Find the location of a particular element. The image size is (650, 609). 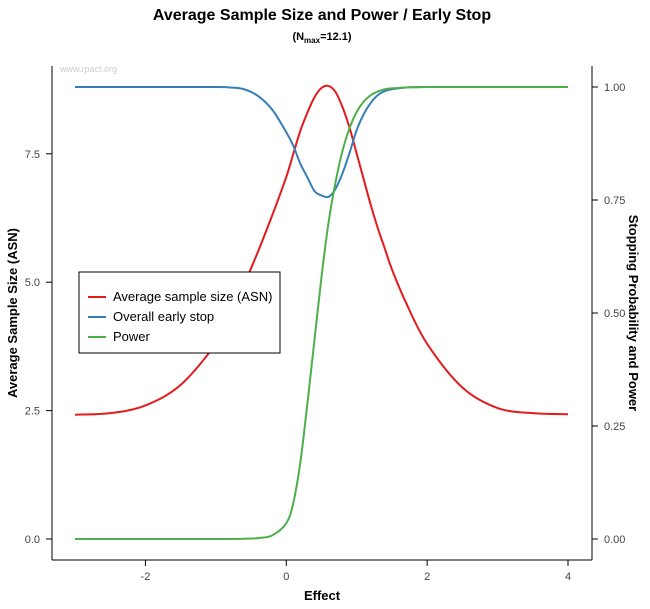

legend-box is located at coordinates (179, 312).